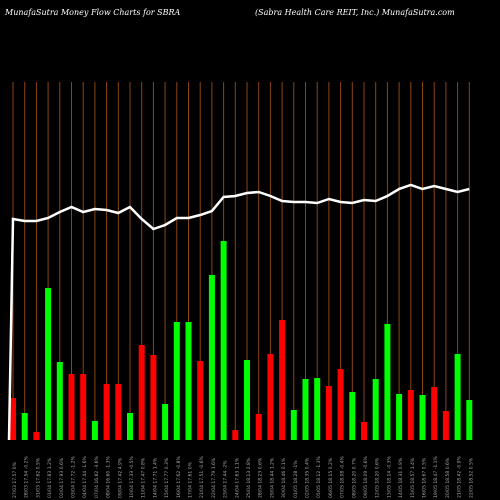  I want to click on x-tick-label: 17/04 17.61 0%, so click(191, 479).